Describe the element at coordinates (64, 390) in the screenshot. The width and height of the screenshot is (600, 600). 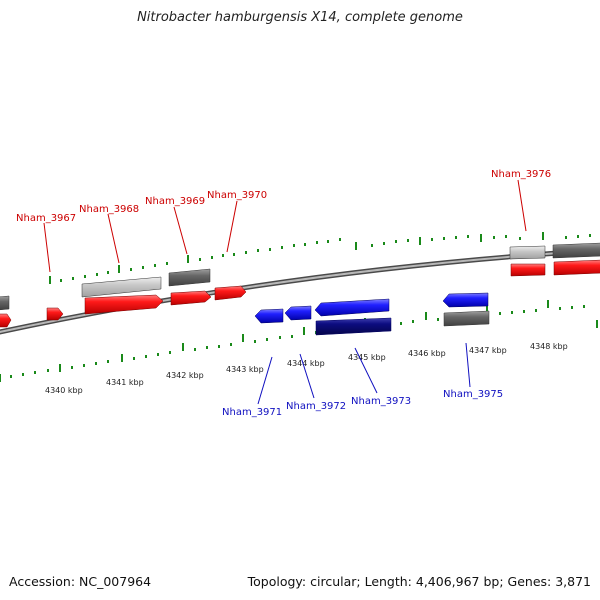
I see `tick-label: 4340 kbp` at that location.